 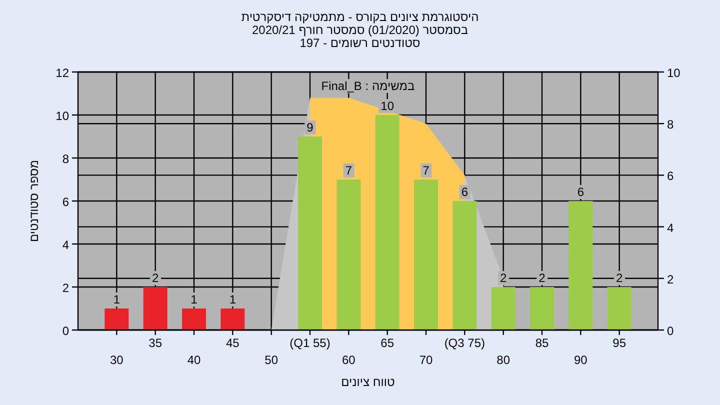 I want to click on y2-tick-label: 6, so click(x=670, y=176).